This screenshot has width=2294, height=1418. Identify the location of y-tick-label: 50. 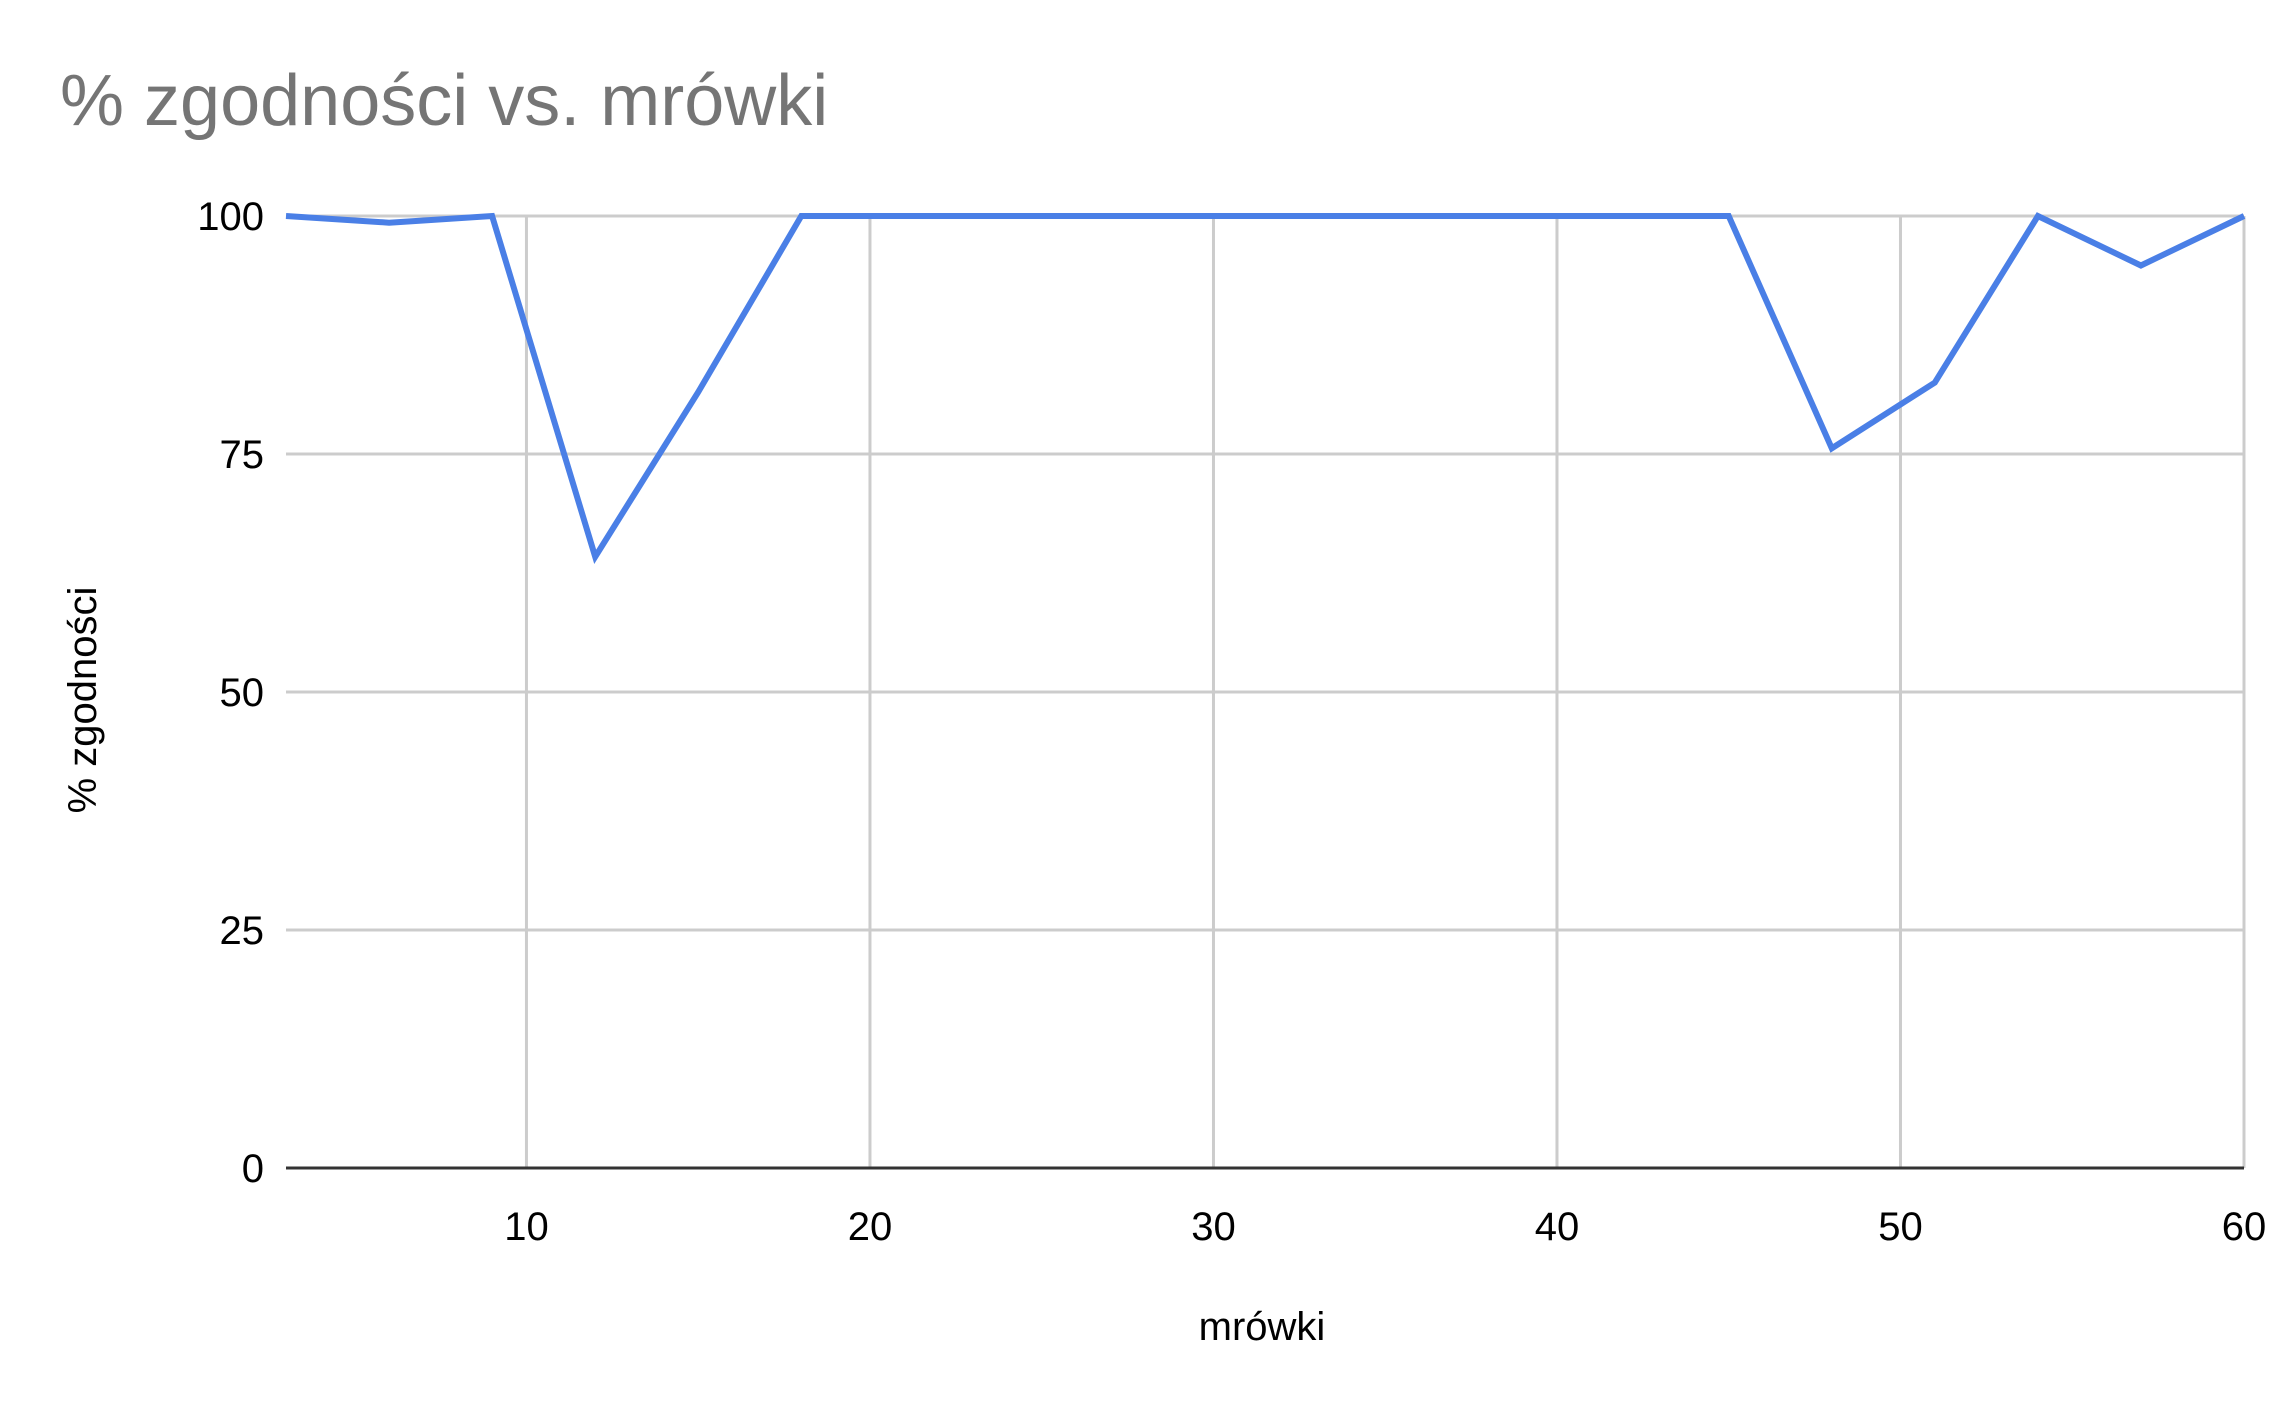
(242, 693).